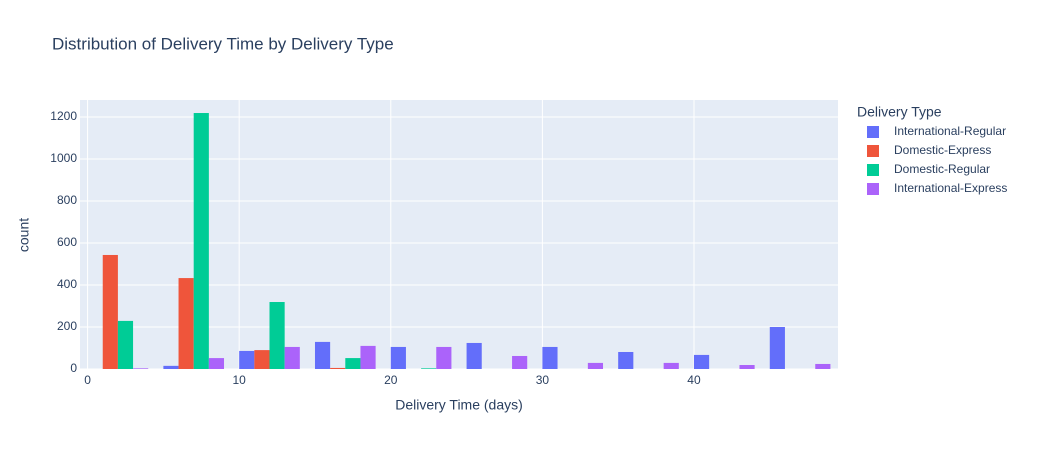  Describe the element at coordinates (63, 158) in the screenshot. I see `y-tick-label: 1000` at that location.